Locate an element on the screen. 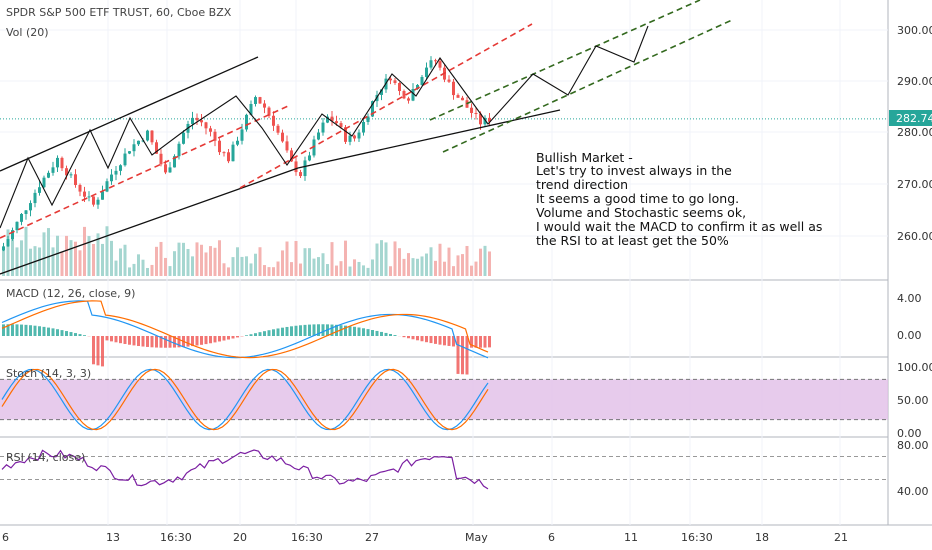 The image size is (932, 550). rsi-indicator is located at coordinates (444, 469).